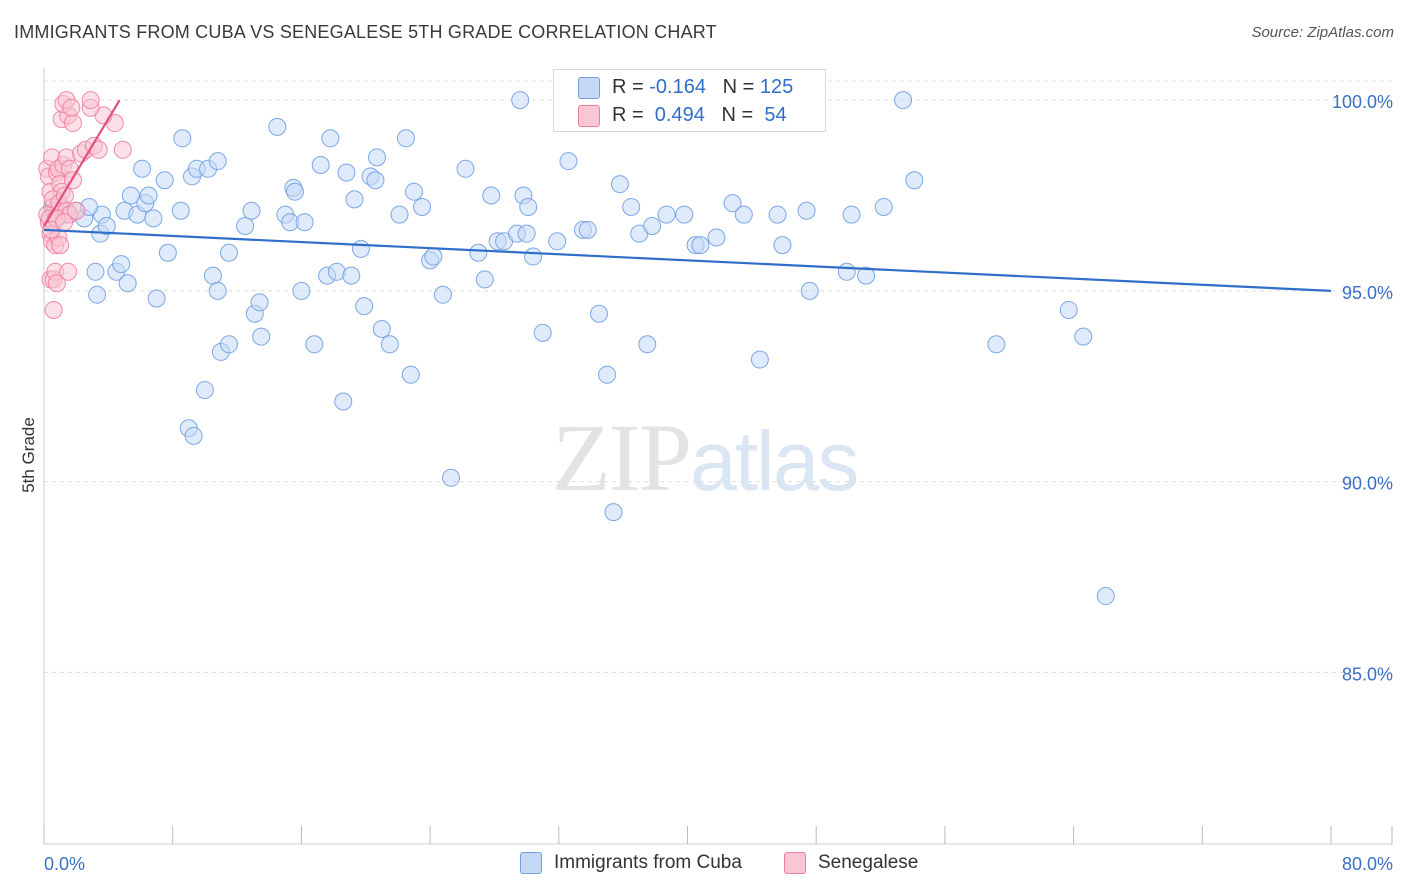  I want to click on y-axis-label: 5th Grade, so click(28, 455).